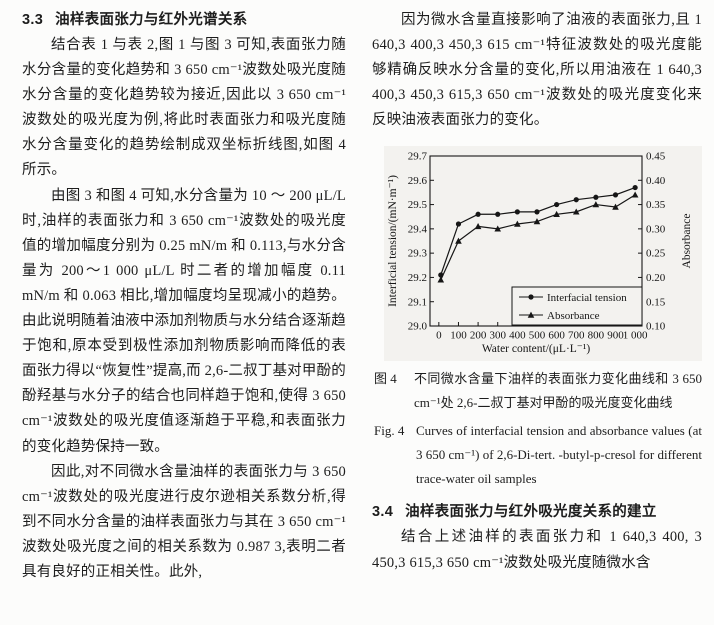 The height and width of the screenshot is (625, 714). I want to click on section-heading-3-4: 3.4 油样表面张力与红外吸光度关系的建立, so click(537, 512).